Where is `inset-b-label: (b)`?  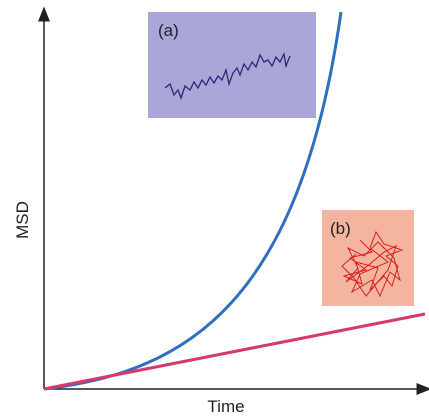
inset-b-label: (b) is located at coordinates (340, 228).